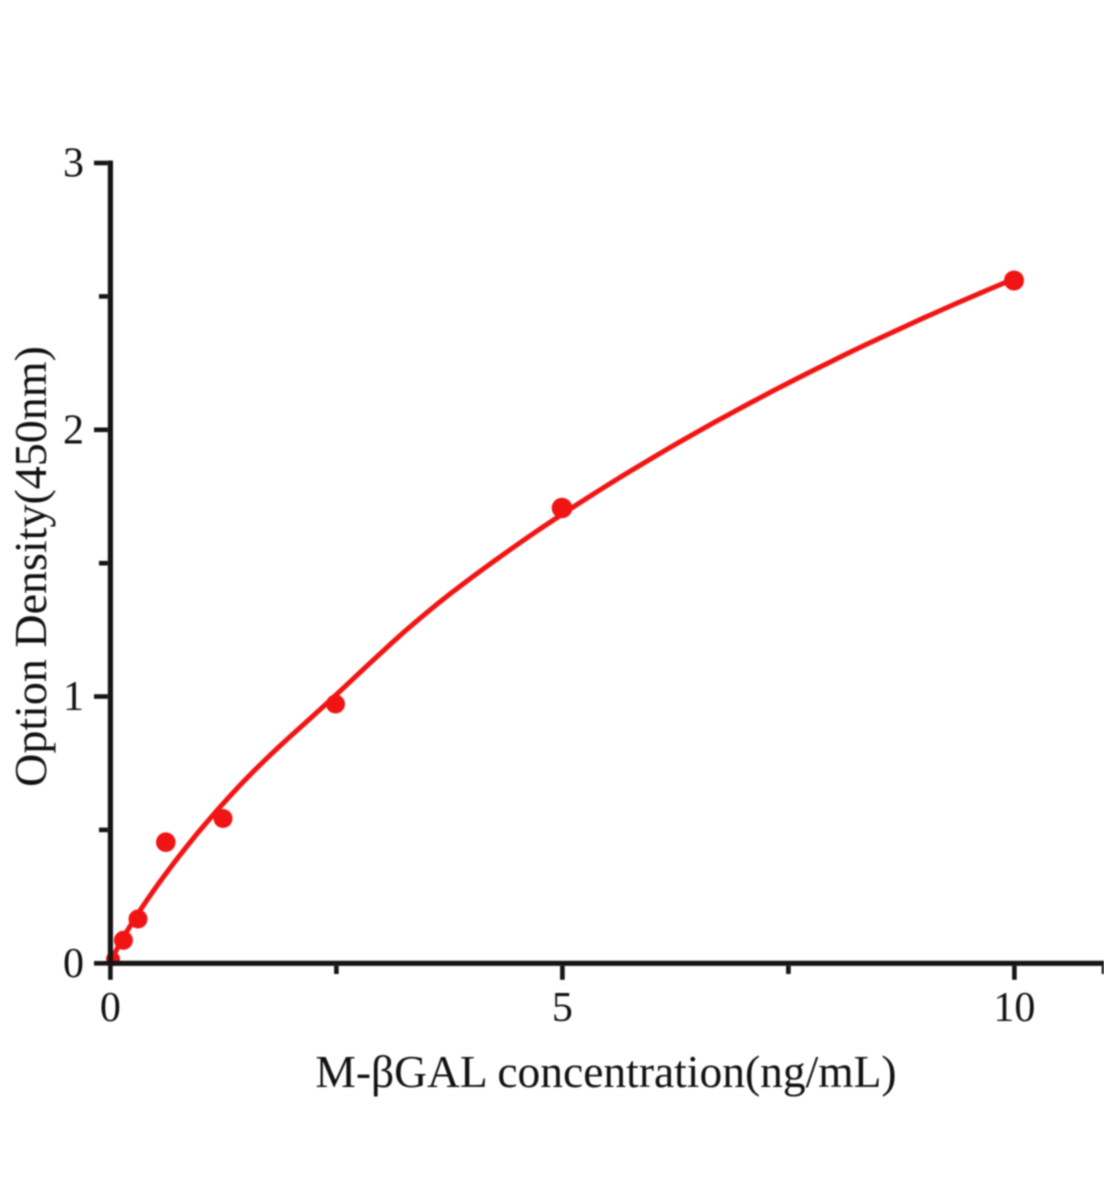 This screenshot has height=1200, width=1104. What do you see at coordinates (30, 566) in the screenshot?
I see `svg-text: Option Density(450nm)` at bounding box center [30, 566].